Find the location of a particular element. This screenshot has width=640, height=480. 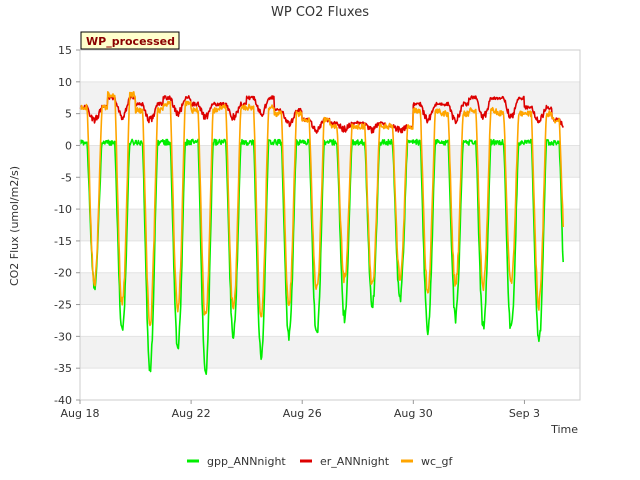

legend-item: gpp_ANNnight is located at coordinates (236, 461).